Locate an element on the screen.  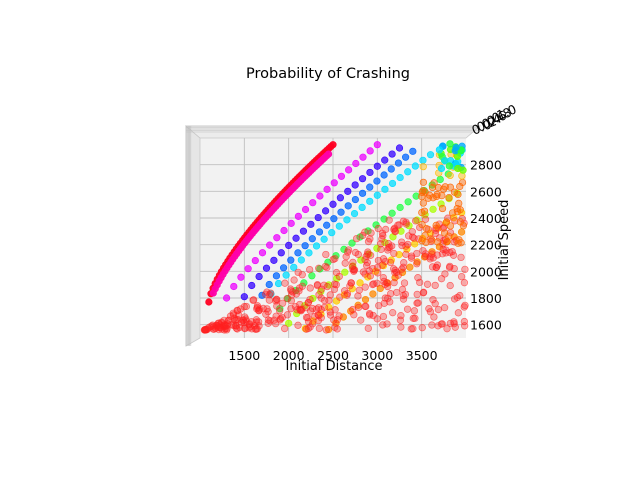
x-axis-label: Initial Distance is located at coordinates (334, 366).